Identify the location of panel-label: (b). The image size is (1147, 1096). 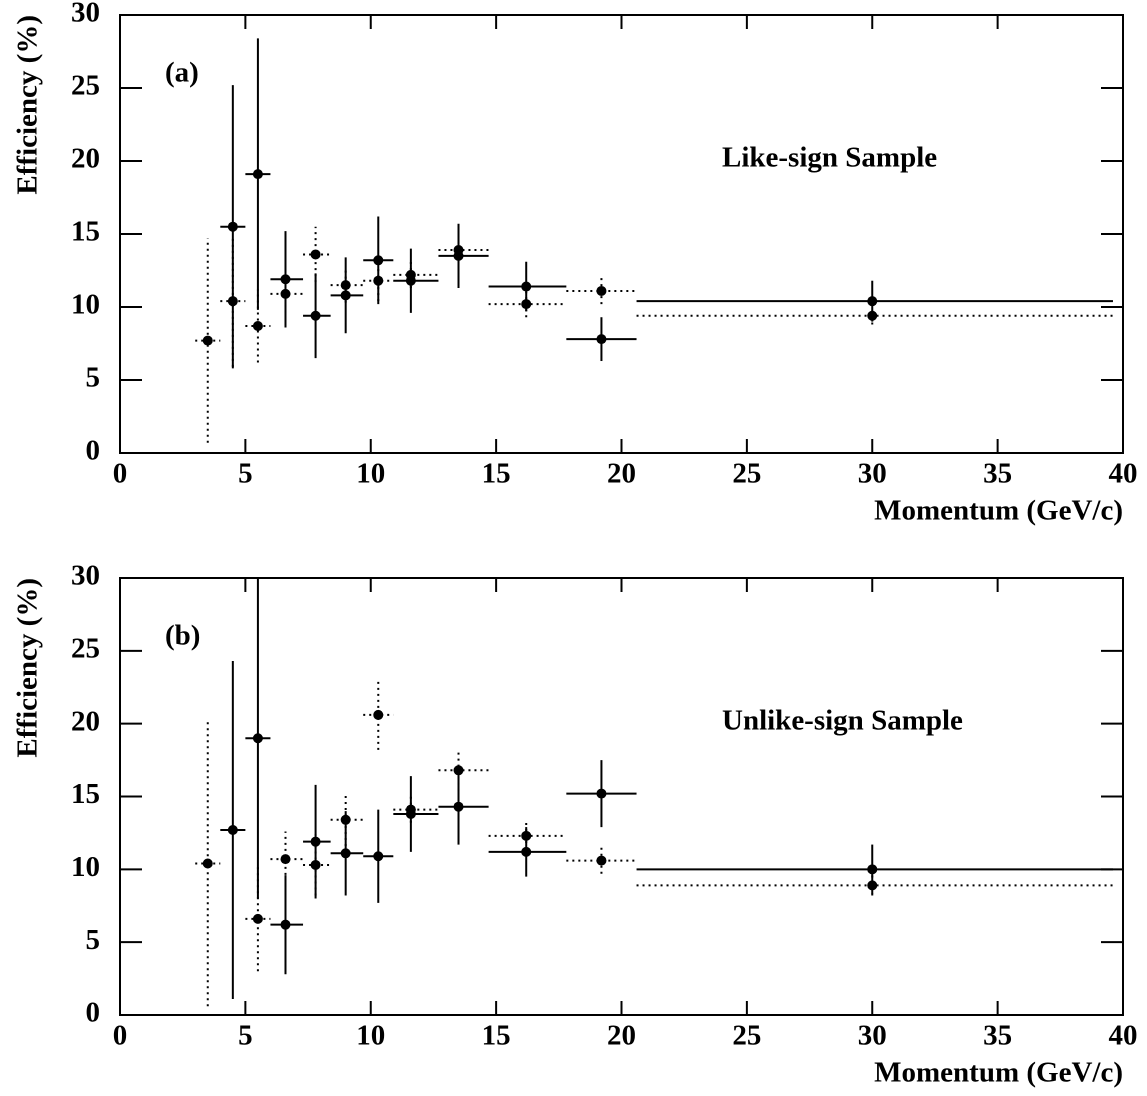
(182, 636).